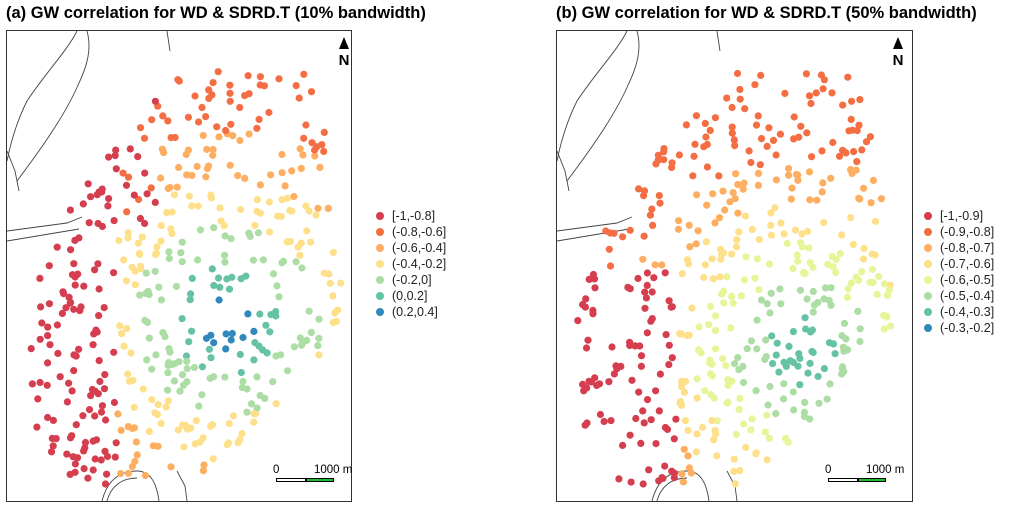 Image resolution: width=1024 pixels, height=509 pixels. Describe the element at coordinates (959, 312) in the screenshot. I see `legend-item: (-0.4,-0.3]` at that location.